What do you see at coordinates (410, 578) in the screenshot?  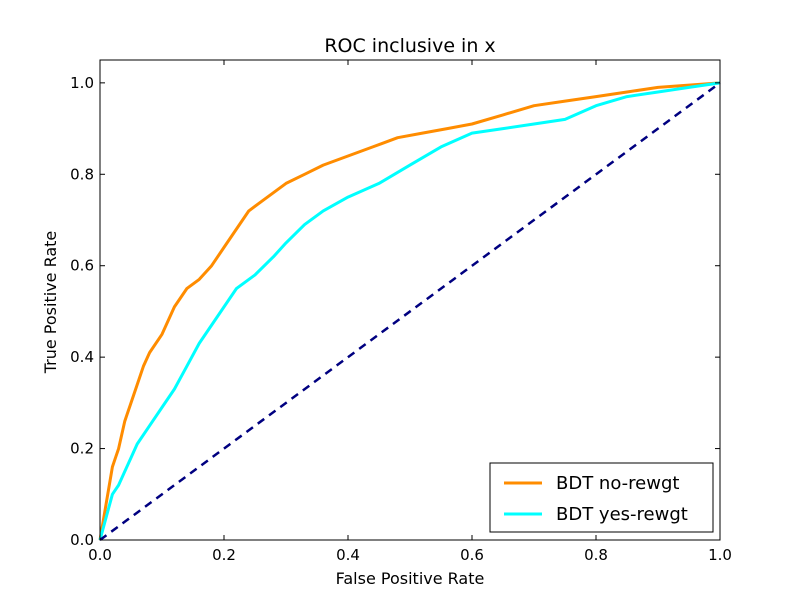 I see `x-axis-label: False Positive Rate` at bounding box center [410, 578].